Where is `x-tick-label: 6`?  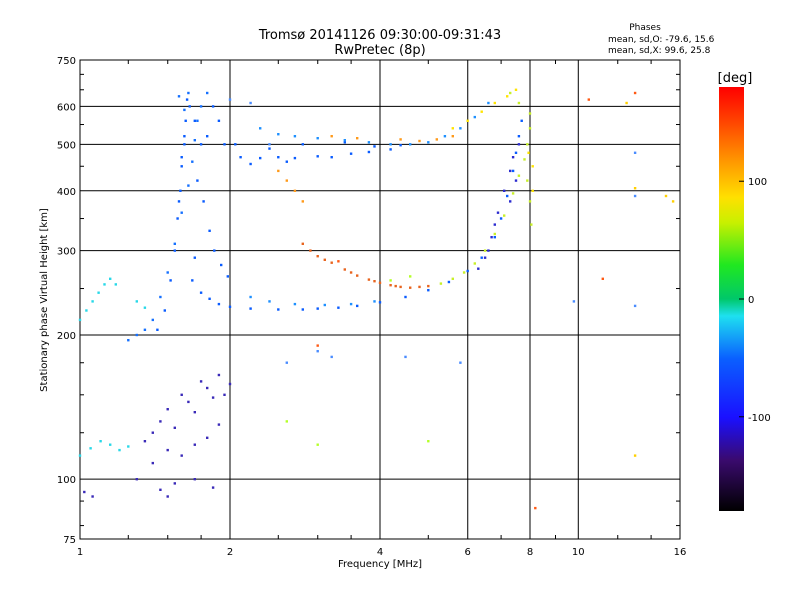 x-tick-label: 6 is located at coordinates (468, 552).